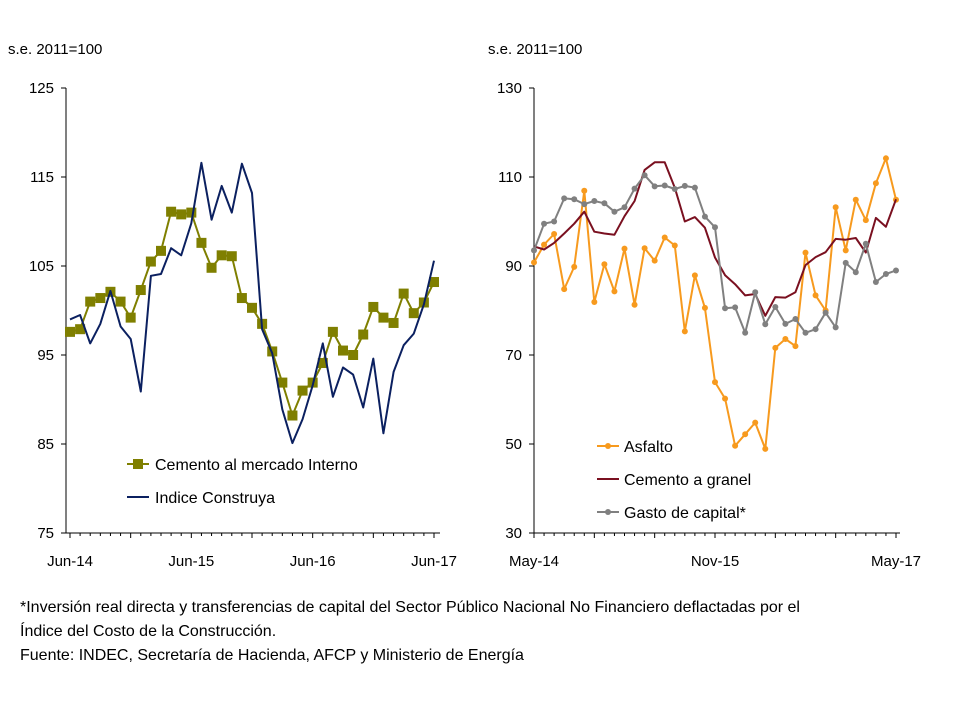 This screenshot has width=960, height=720. What do you see at coordinates (687, 480) in the screenshot?
I see `legend-label-cemento-granel: Cemento a granel` at bounding box center [687, 480].